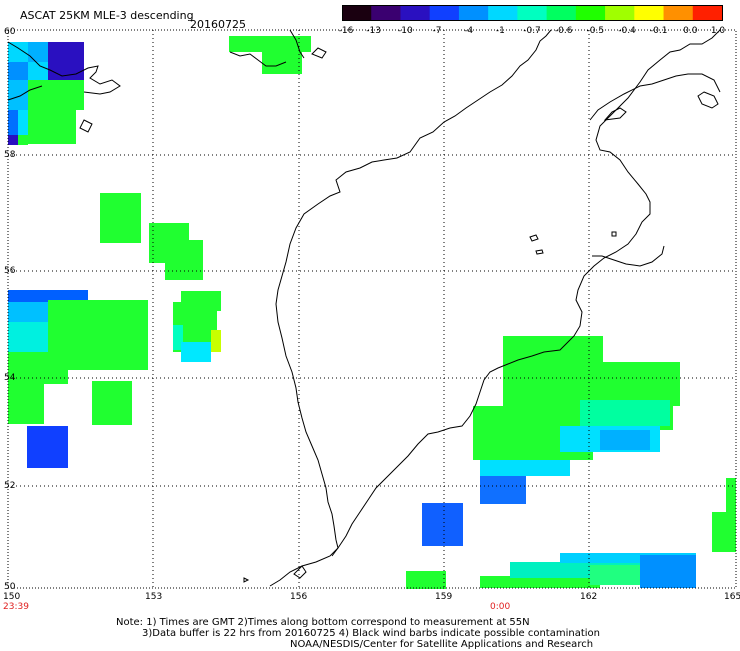 The image size is (740, 651). What do you see at coordinates (16, 607) in the screenshot?
I see `time-mark-left: 23:39` at bounding box center [16, 607].